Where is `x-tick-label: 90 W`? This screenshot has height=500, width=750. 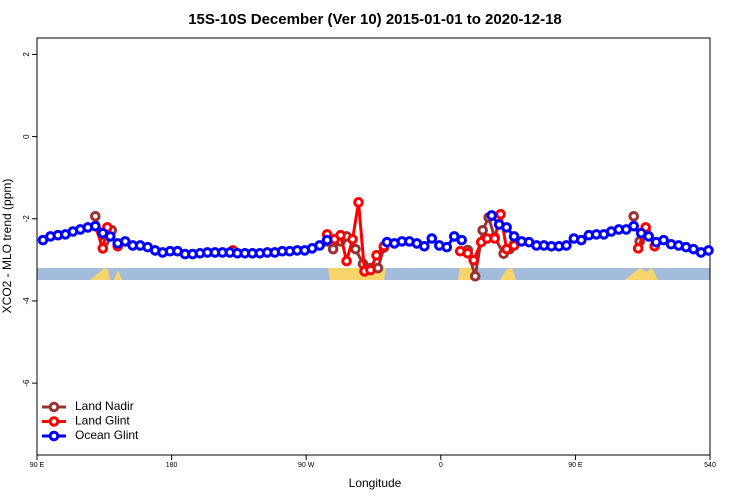 x-tick-label: 90 W is located at coordinates (306, 465).